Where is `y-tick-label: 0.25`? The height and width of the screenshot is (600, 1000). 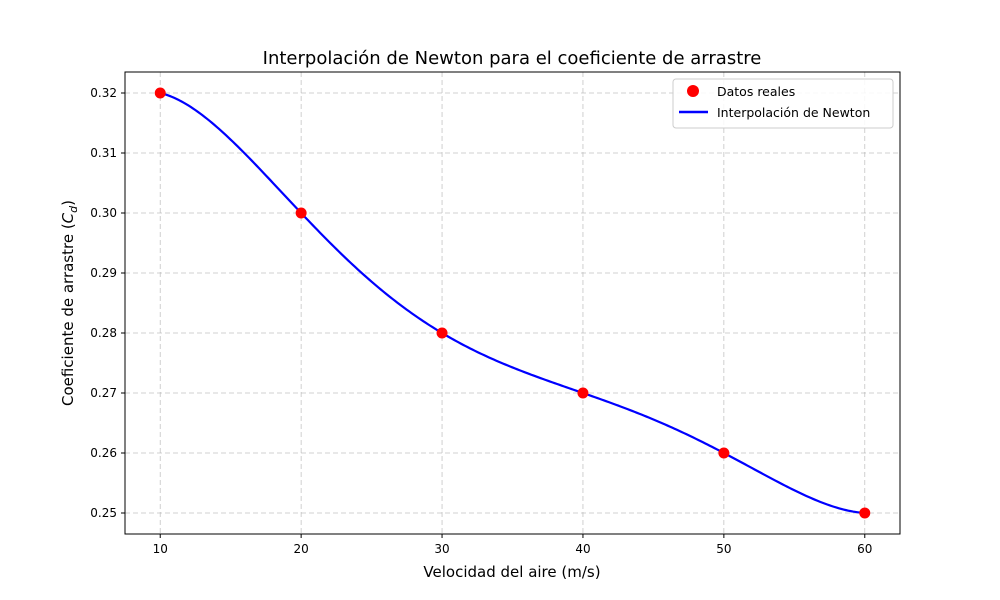 y-tick-label: 0.25 is located at coordinates (103, 513).